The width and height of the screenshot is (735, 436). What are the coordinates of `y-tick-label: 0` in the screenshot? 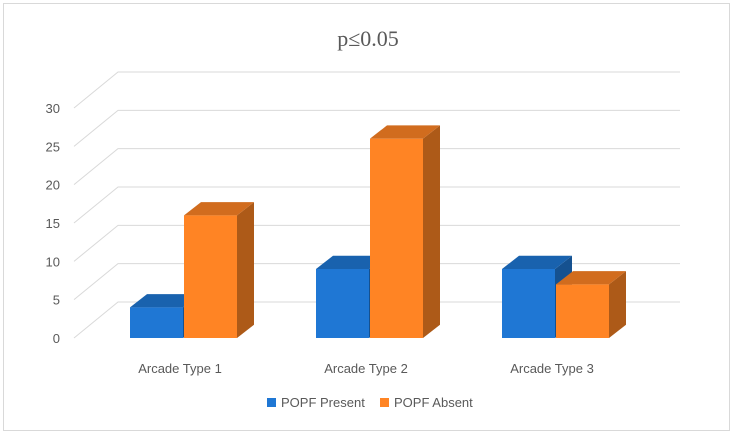 It's located at (56, 338).